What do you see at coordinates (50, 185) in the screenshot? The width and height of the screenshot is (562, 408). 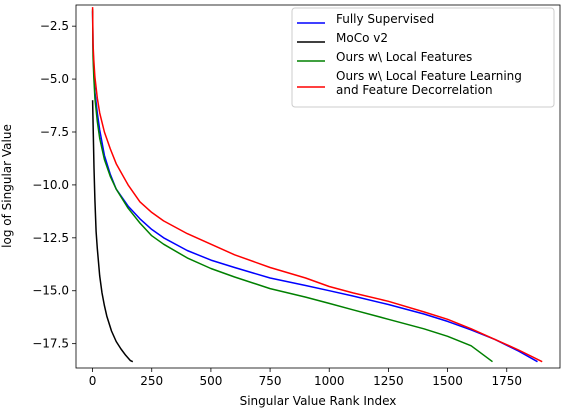 I see `y-tick-label: −10.0` at bounding box center [50, 185].